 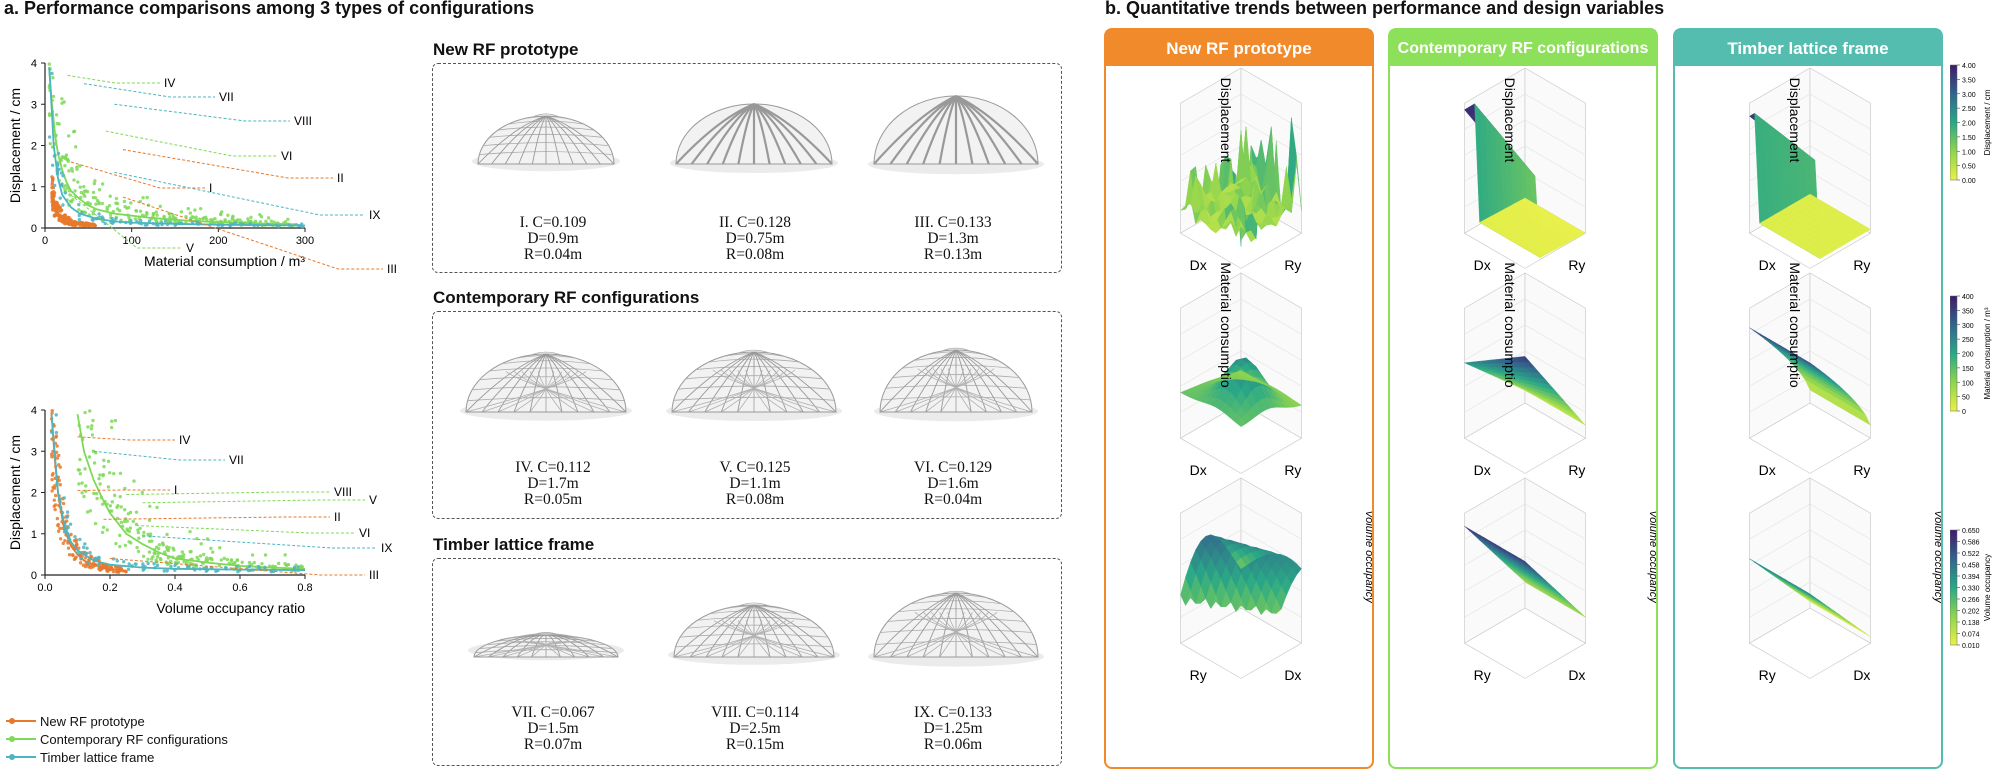 What do you see at coordinates (1226, 324) in the screenshot?
I see `axis-label-z: Material consumptio` at bounding box center [1226, 324].